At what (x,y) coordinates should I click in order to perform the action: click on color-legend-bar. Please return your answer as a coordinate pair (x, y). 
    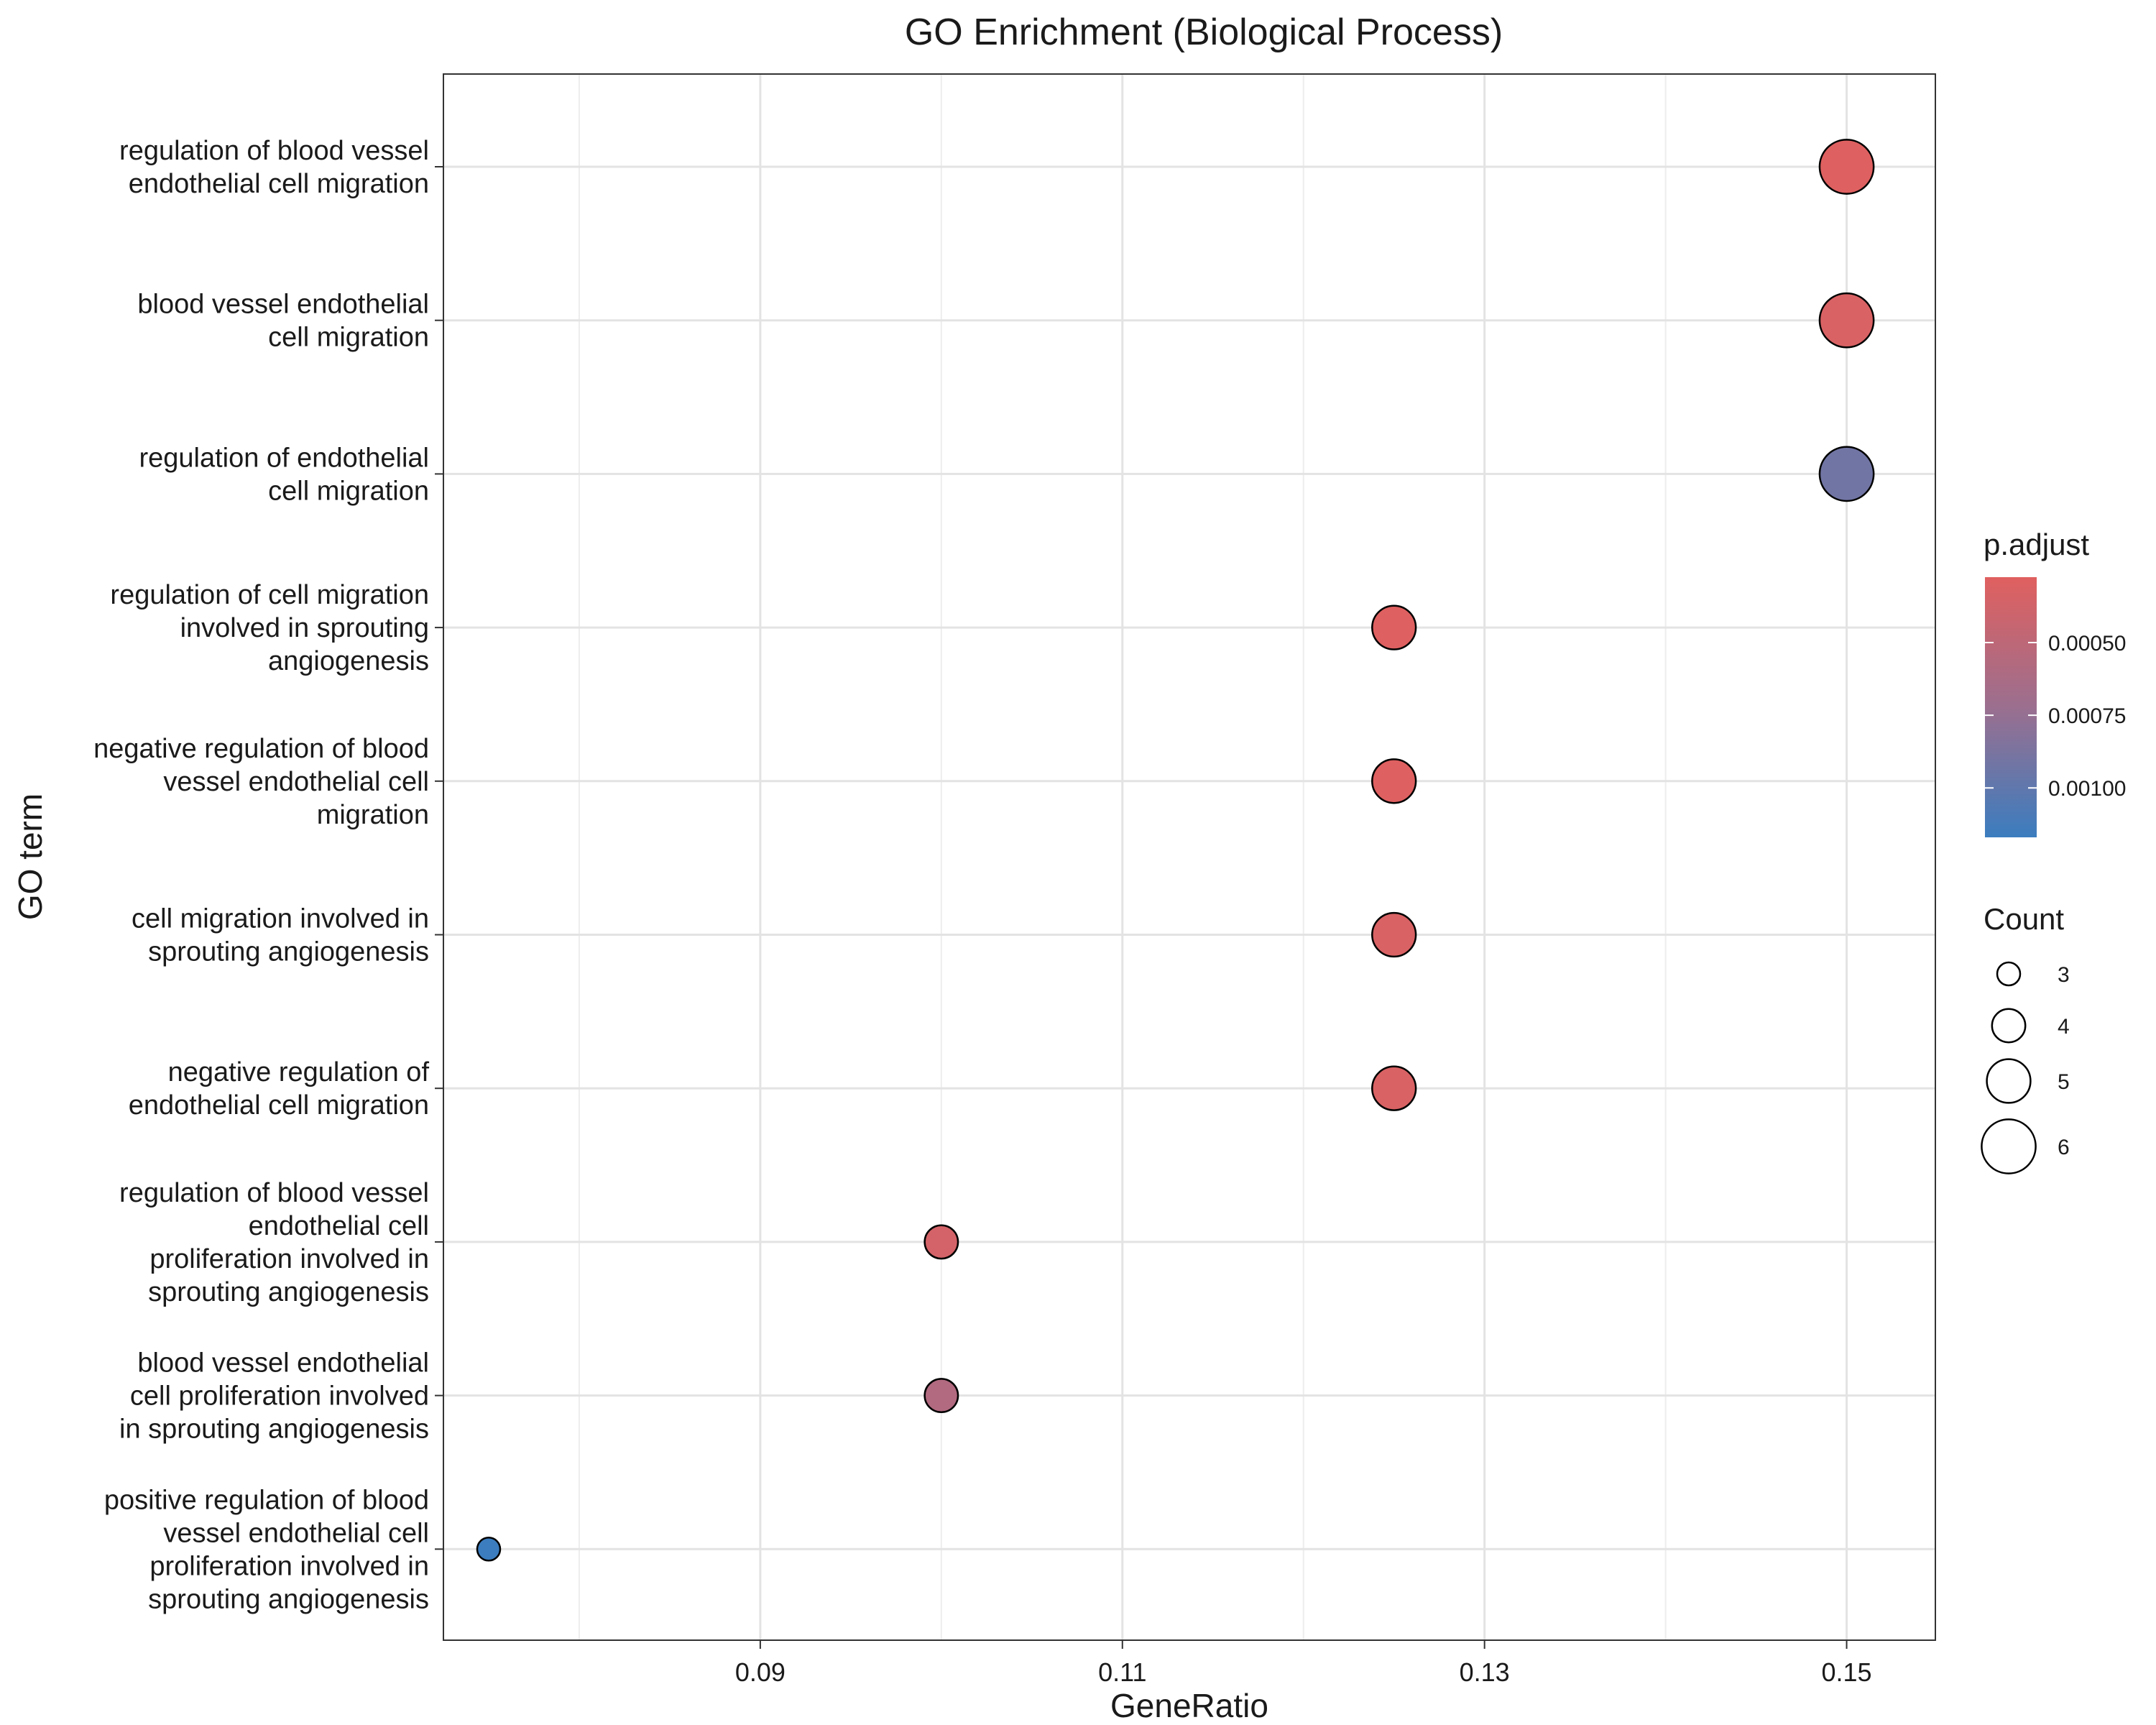
    Looking at the image, I should click on (2011, 707).